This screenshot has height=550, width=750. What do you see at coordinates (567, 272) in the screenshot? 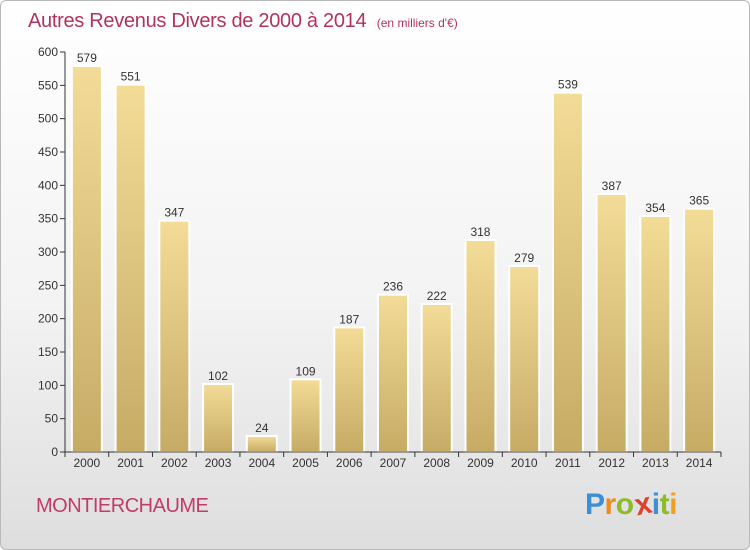
I see `bar-2011` at bounding box center [567, 272].